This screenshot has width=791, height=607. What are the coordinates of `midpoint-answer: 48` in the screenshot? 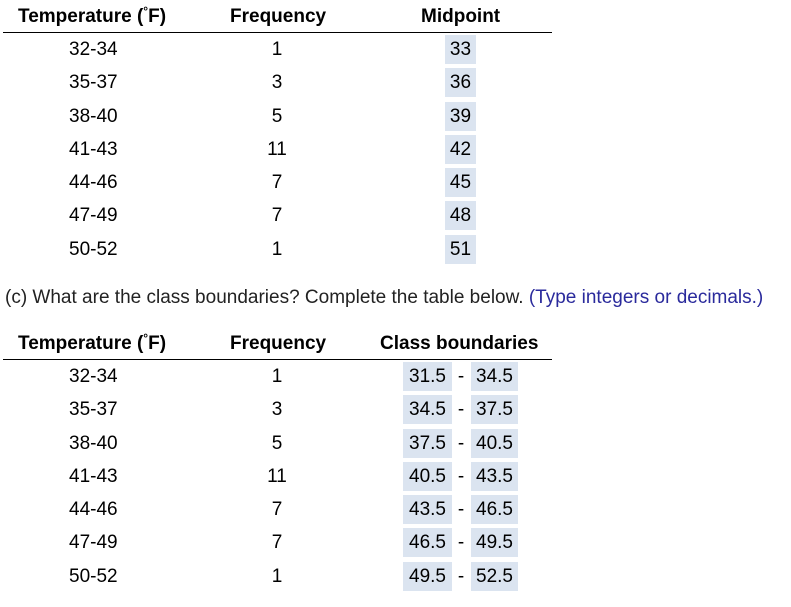 It's located at (460, 216).